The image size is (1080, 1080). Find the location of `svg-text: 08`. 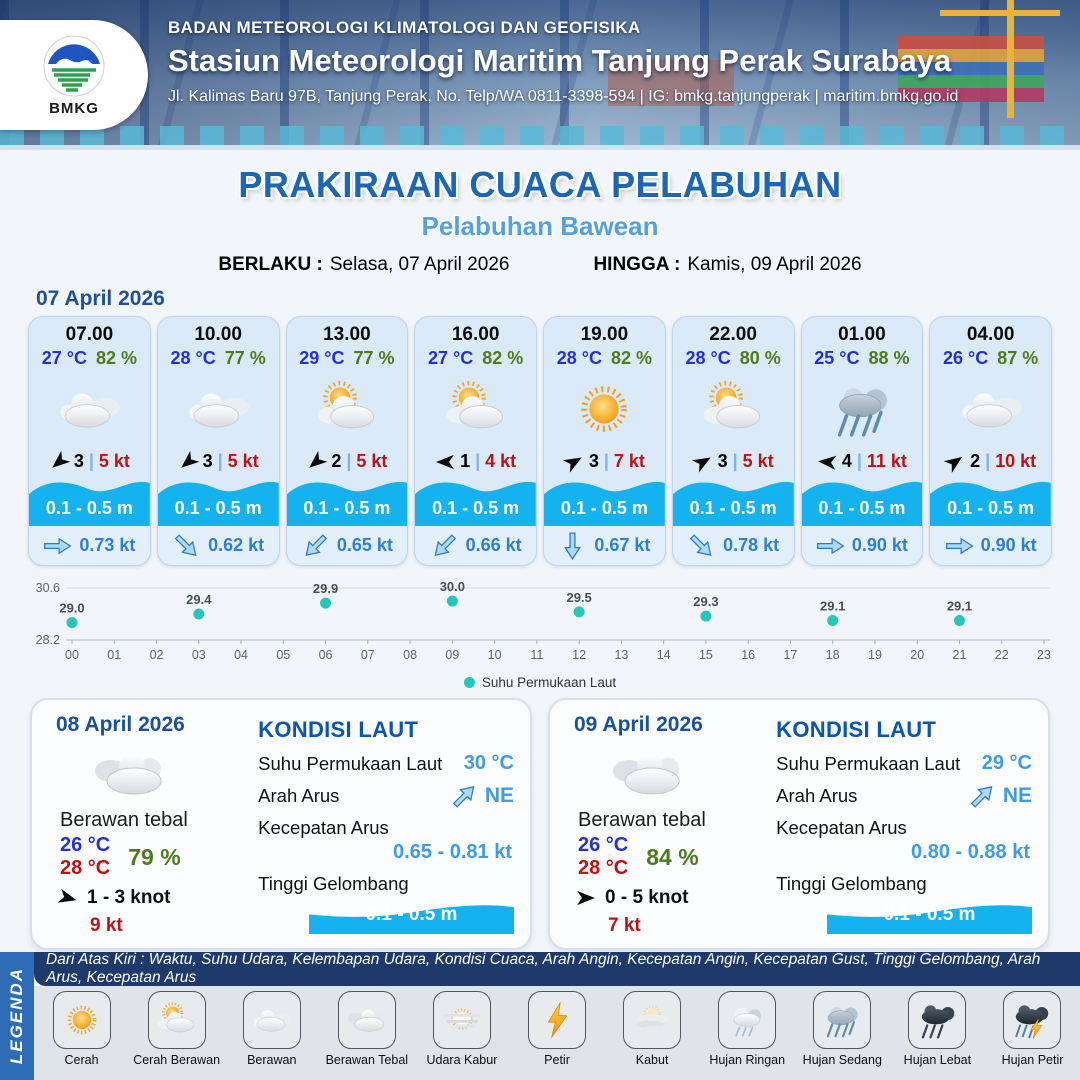

svg-text: 08 is located at coordinates (410, 655).